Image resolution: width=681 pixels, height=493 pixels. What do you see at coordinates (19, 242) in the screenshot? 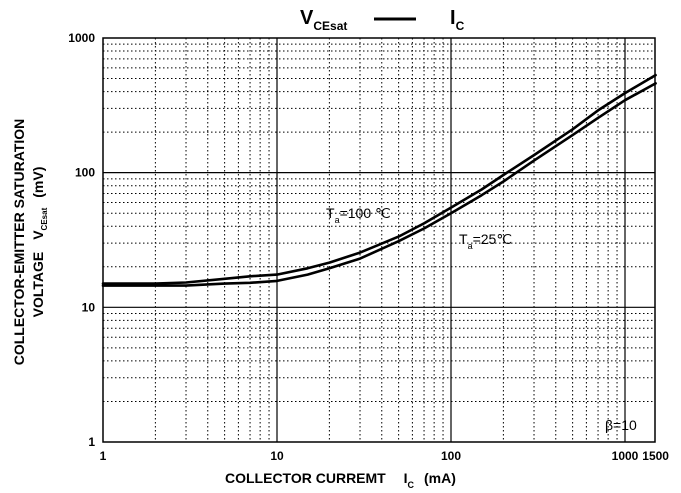
I see `y-axis-label-line1: COLLECTOR-EMITTER SATURATION` at bounding box center [19, 242].